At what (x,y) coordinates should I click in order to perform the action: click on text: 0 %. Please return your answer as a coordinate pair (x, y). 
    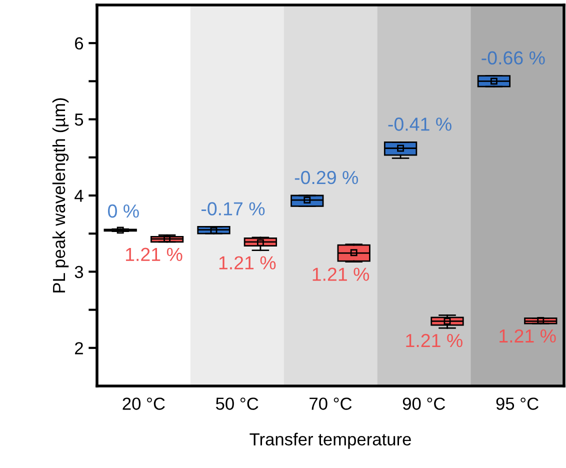
    Looking at the image, I should click on (123, 211).